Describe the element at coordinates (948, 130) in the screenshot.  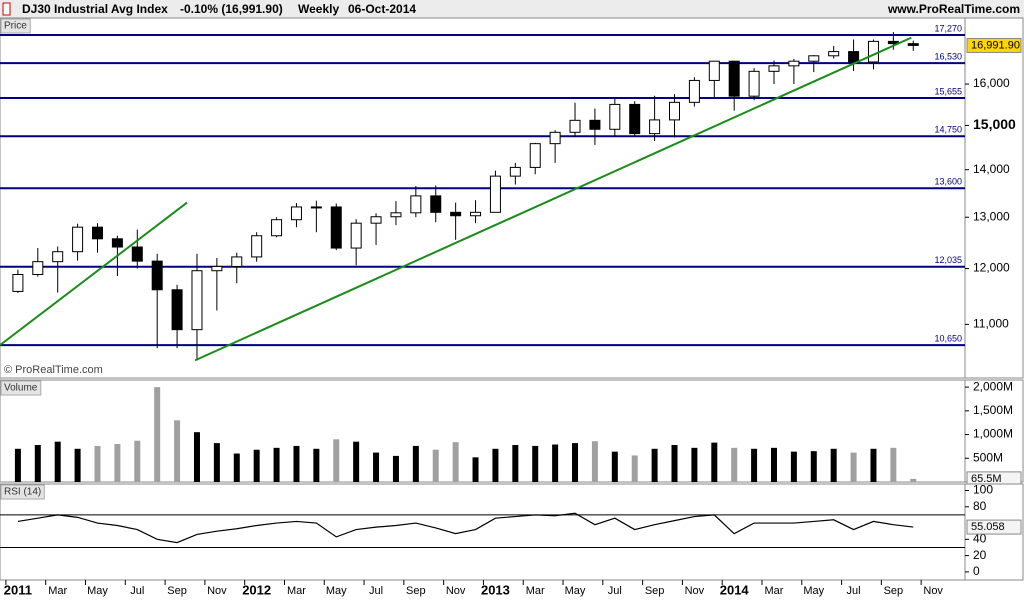
I see `level-label: 14,750` at that location.